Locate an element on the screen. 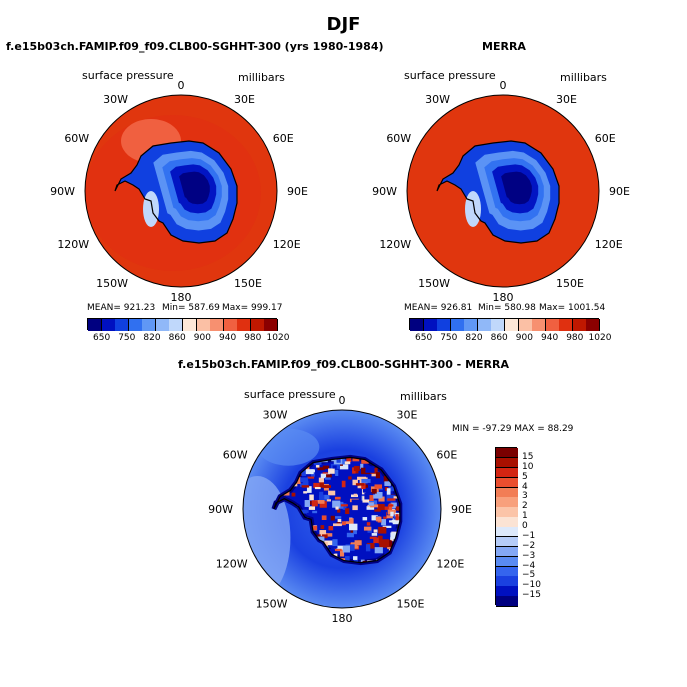 This screenshot has width=687, height=687. colorbar-tick-label: −1 is located at coordinates (529, 535).